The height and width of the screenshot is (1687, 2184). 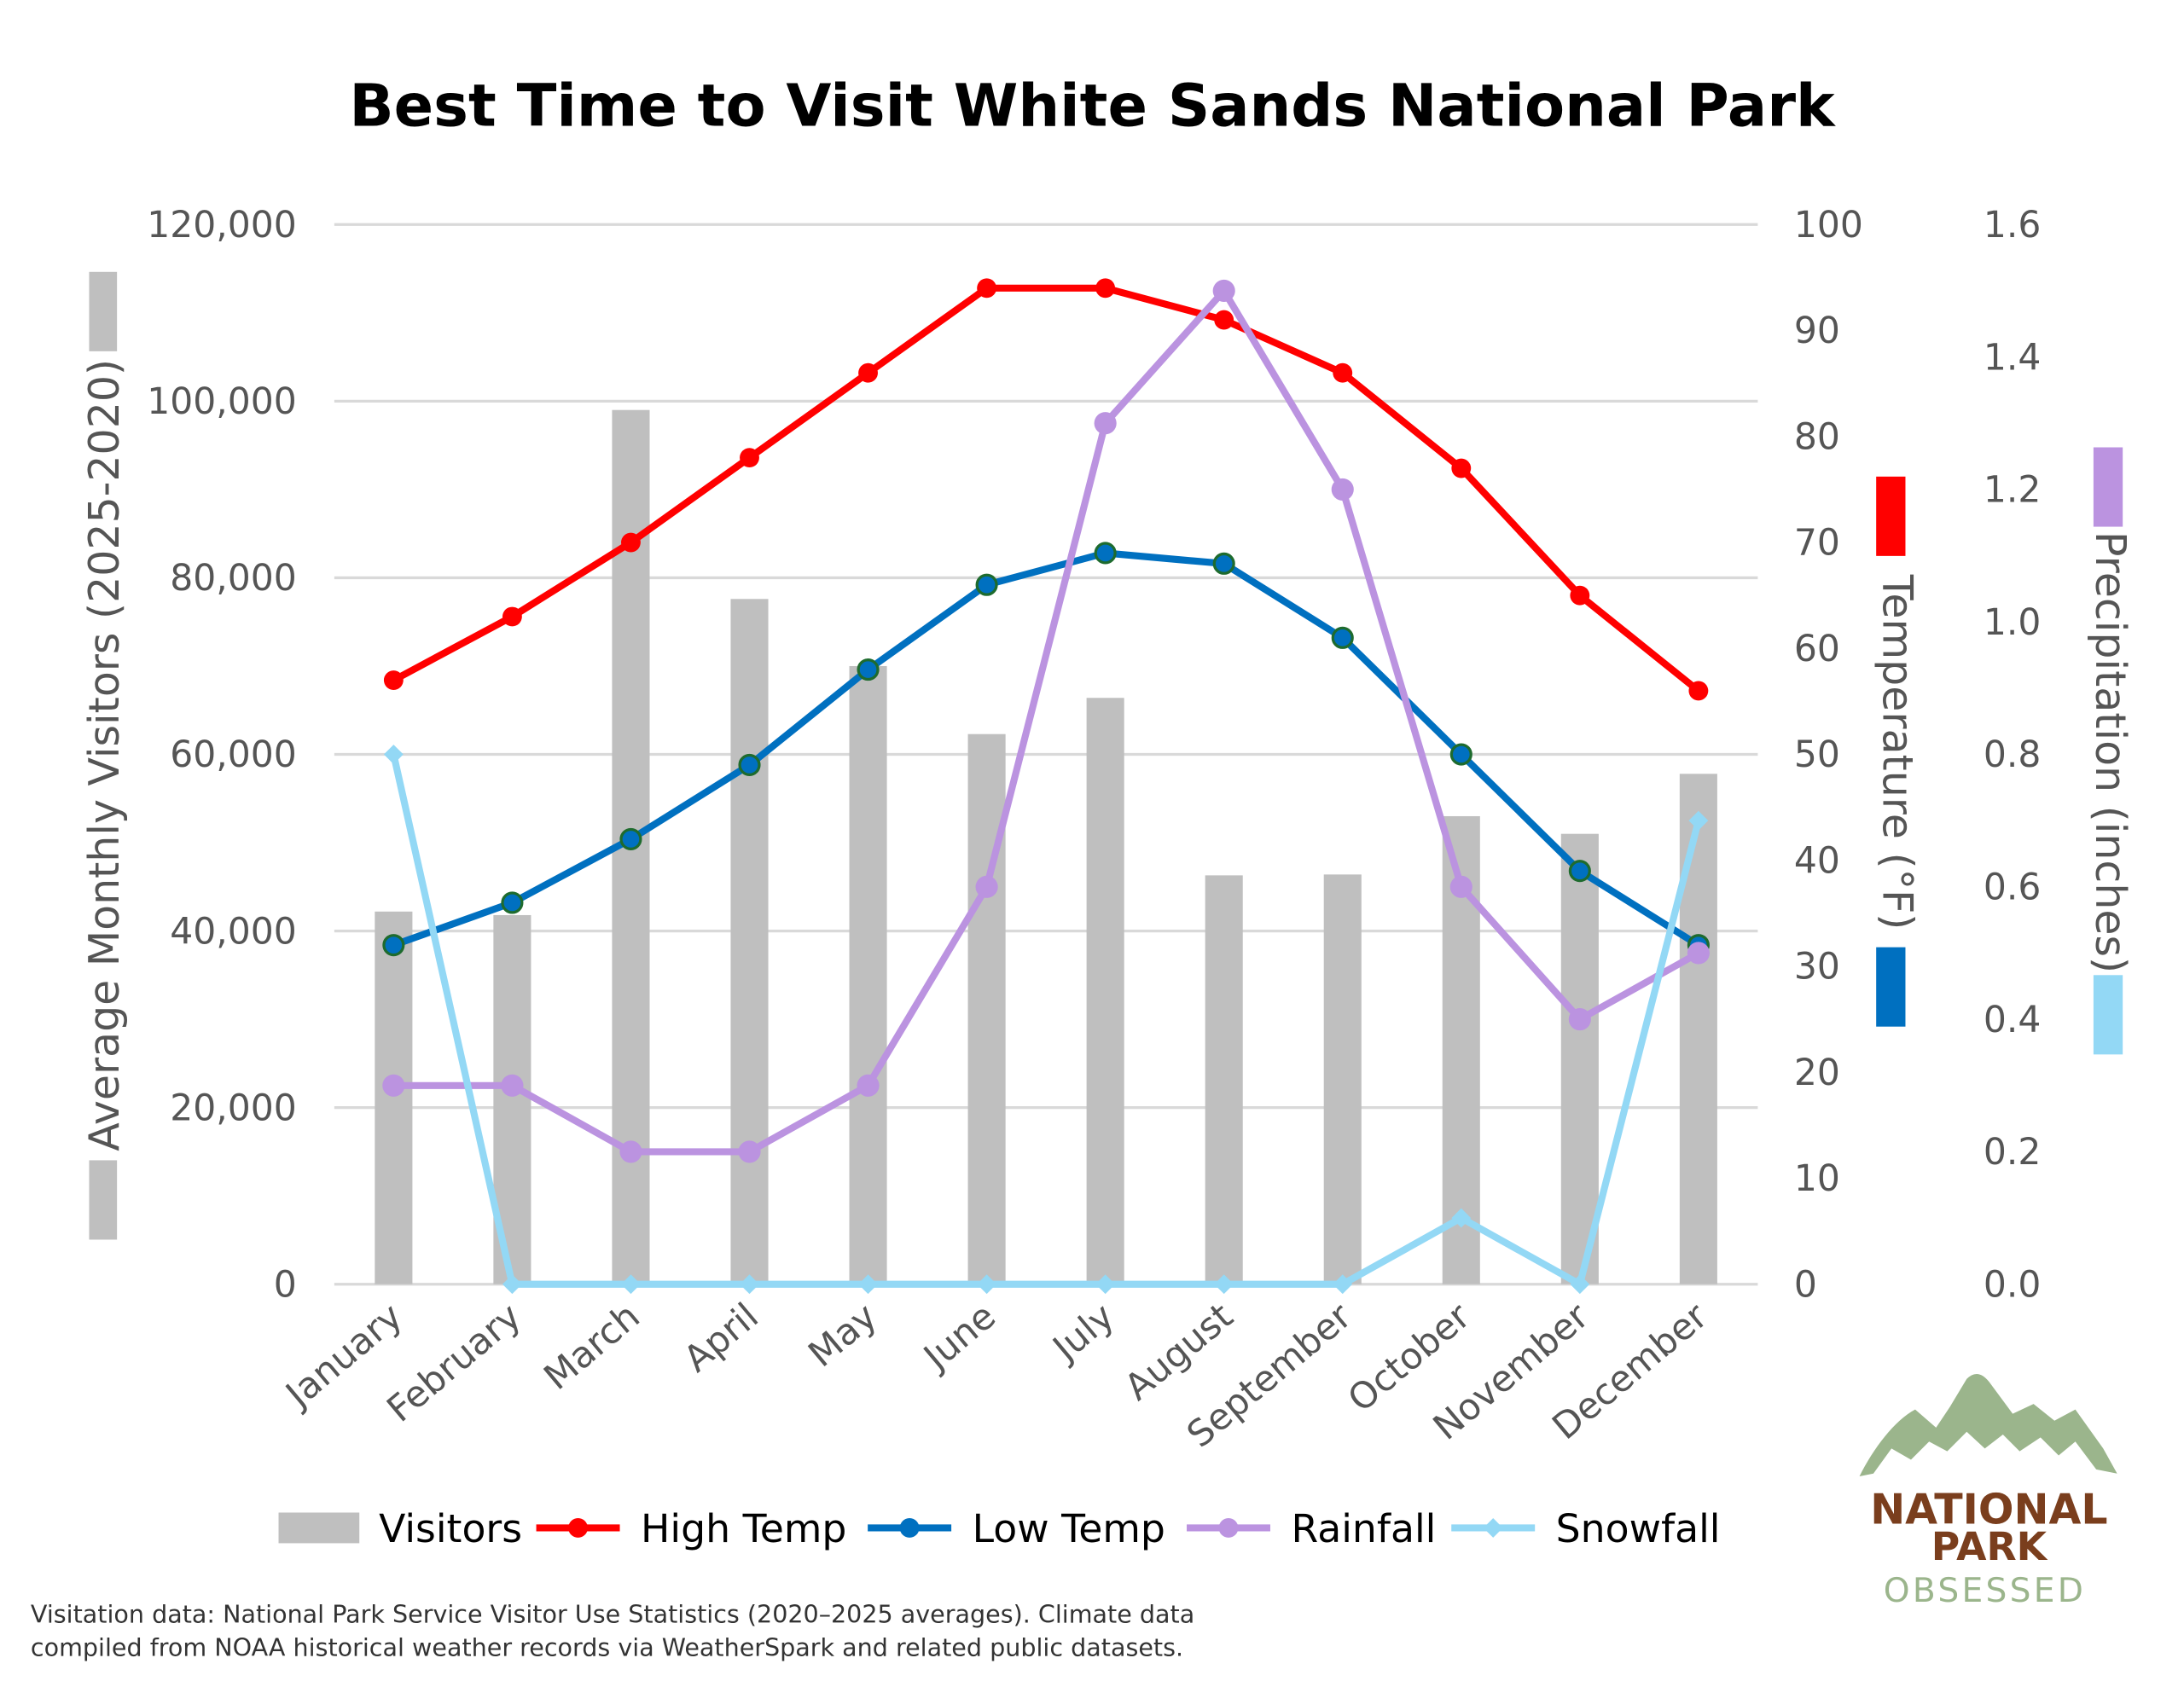 I want to click on x-tick-label: March, so click(x=592, y=1347).